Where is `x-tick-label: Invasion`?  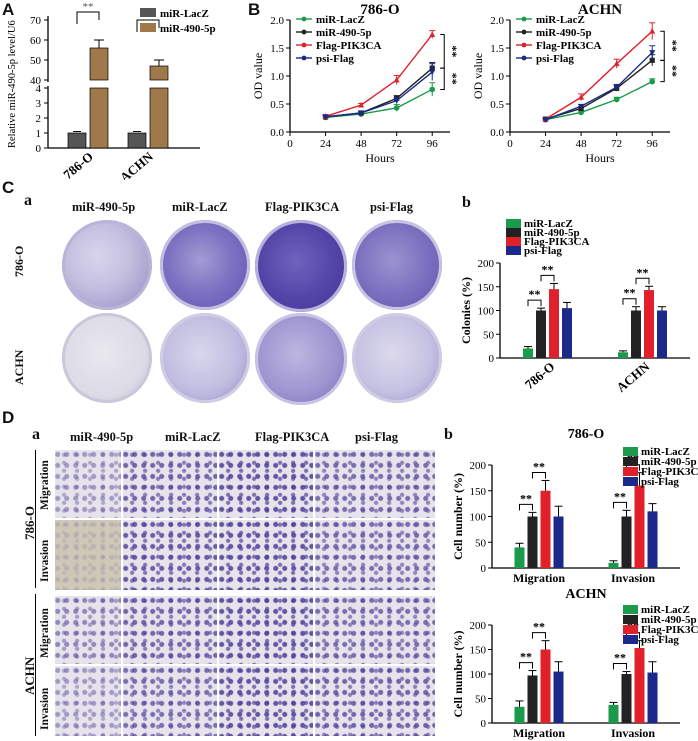
x-tick-label: Invasion is located at coordinates (633, 578).